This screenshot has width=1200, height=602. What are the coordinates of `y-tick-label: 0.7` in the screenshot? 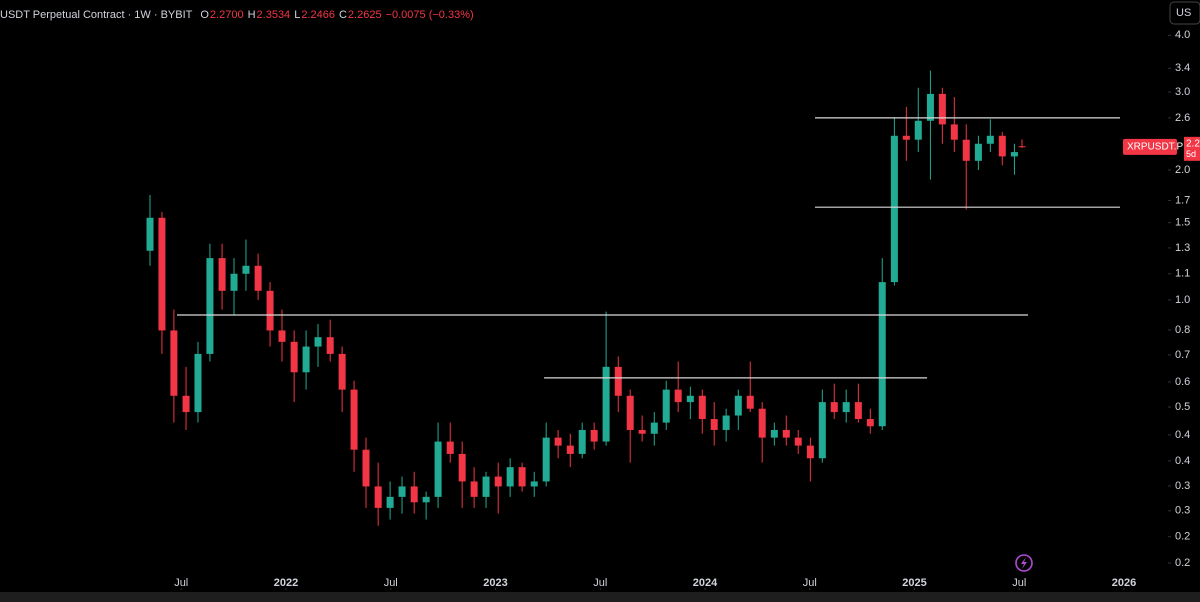 It's located at (1182, 355).